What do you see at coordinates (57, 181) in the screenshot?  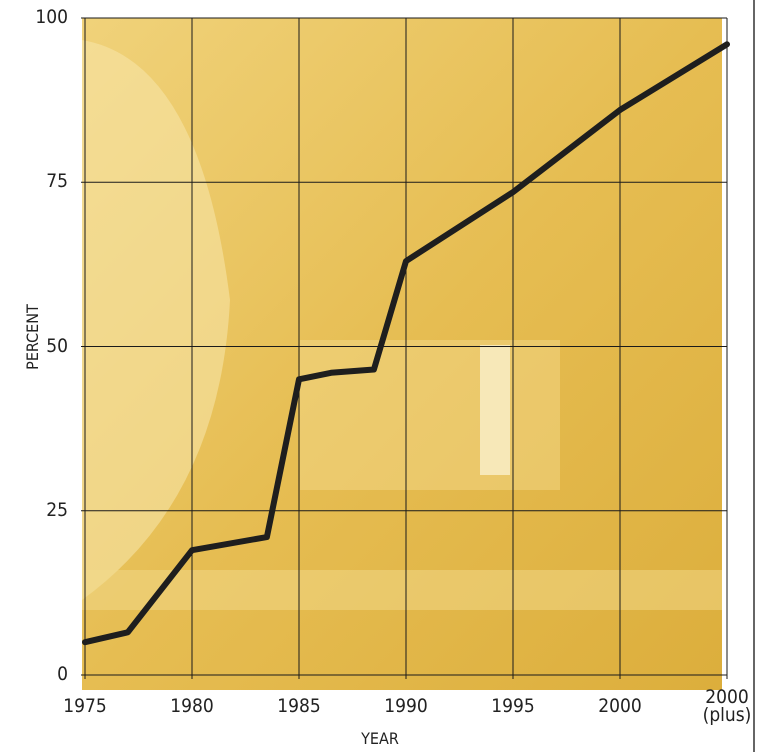 I see `y-tick-label: 75` at bounding box center [57, 181].